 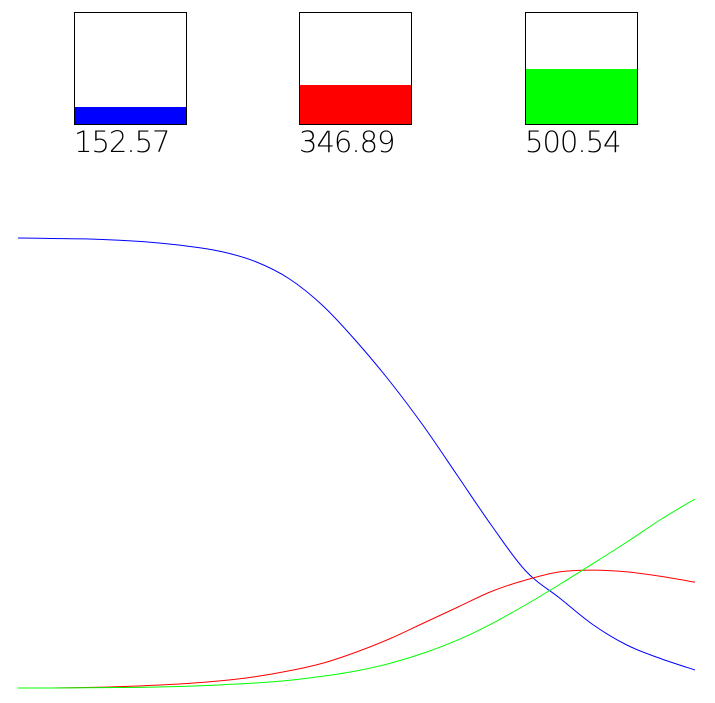 I want to click on gauge-red-value: 346.89, so click(x=347, y=142).